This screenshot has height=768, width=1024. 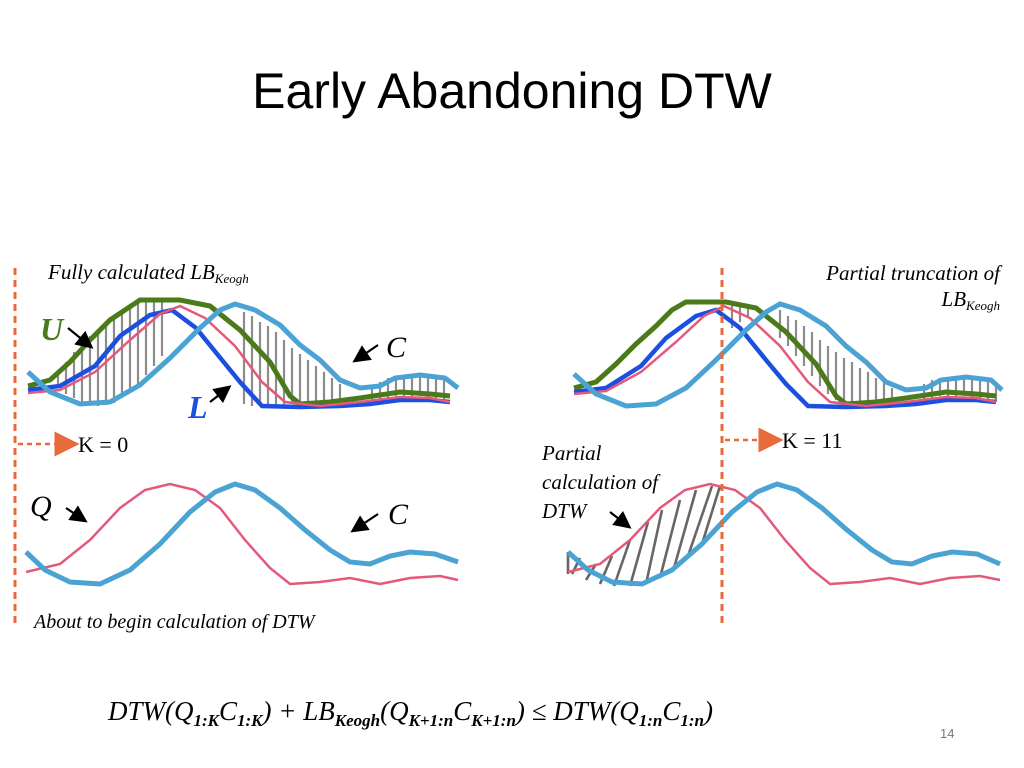 What do you see at coordinates (174, 622) in the screenshot?
I see `bottom-left-caption: About to begin calculation of DTW` at bounding box center [174, 622].